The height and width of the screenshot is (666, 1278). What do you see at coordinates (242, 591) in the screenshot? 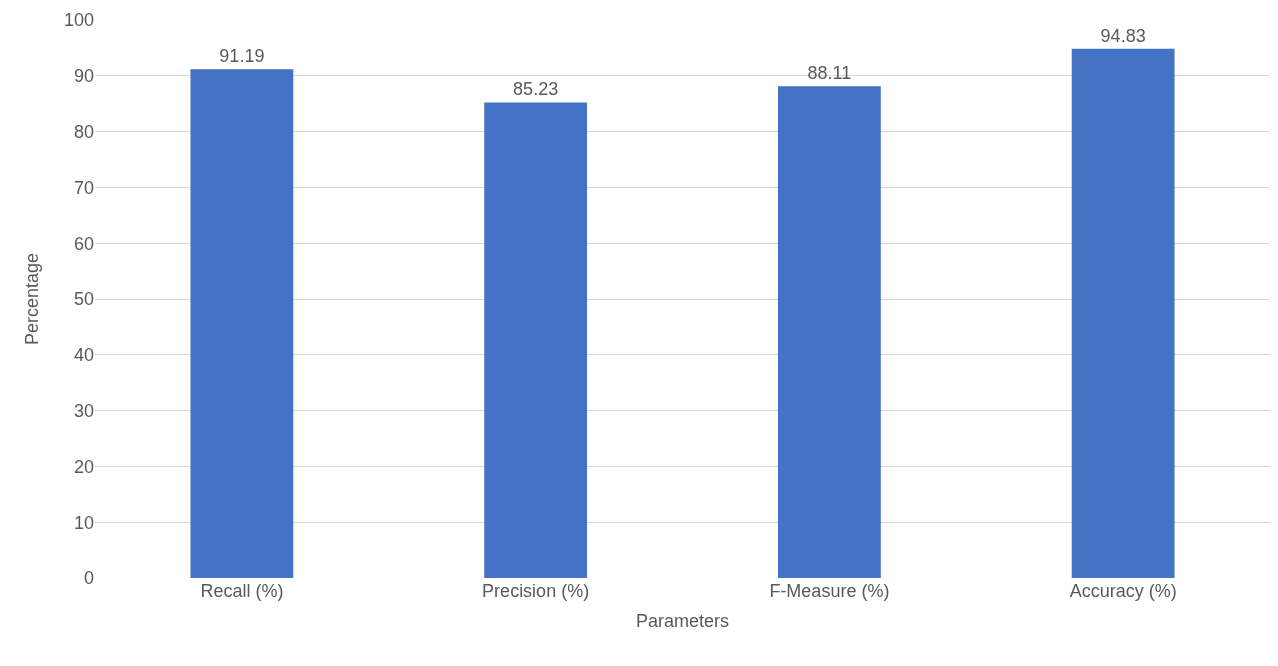
I see `x-tick-label: Recall (%)` at bounding box center [242, 591].